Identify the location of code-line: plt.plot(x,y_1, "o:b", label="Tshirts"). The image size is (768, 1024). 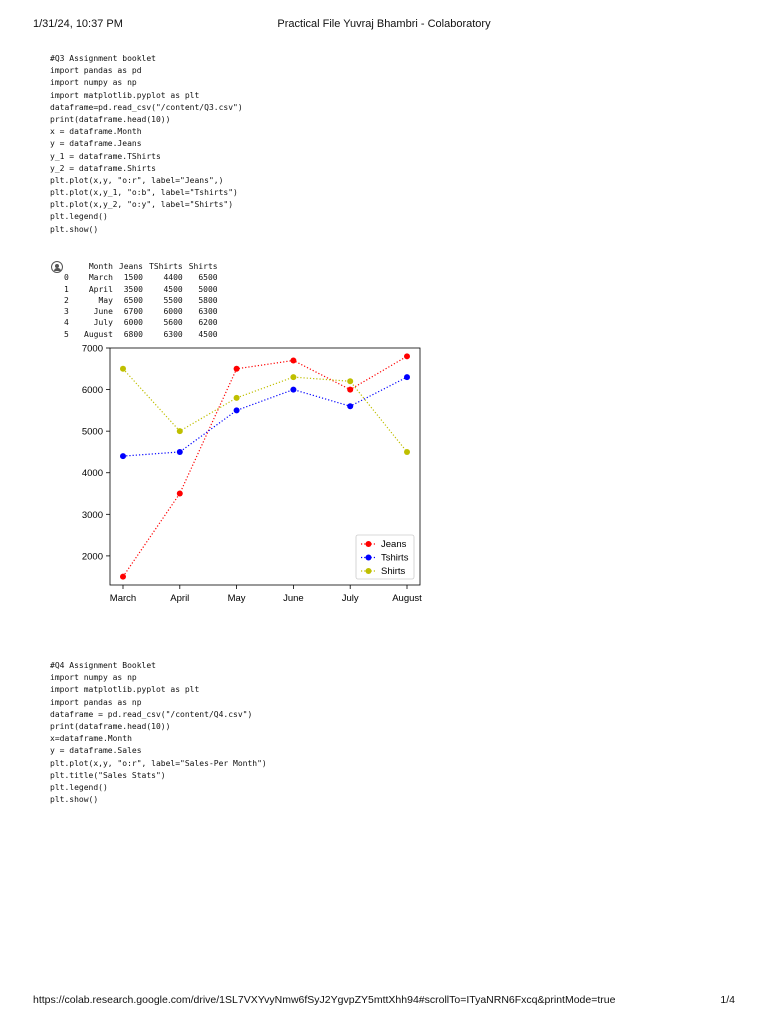
(144, 193).